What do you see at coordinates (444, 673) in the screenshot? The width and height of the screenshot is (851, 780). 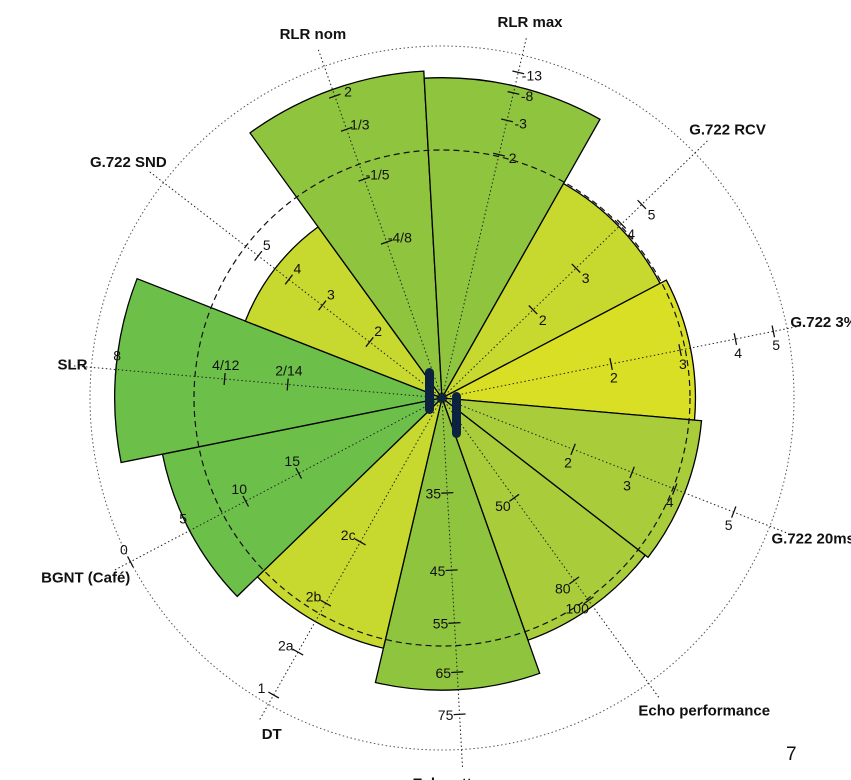 I see `tick-label: 65` at bounding box center [444, 673].